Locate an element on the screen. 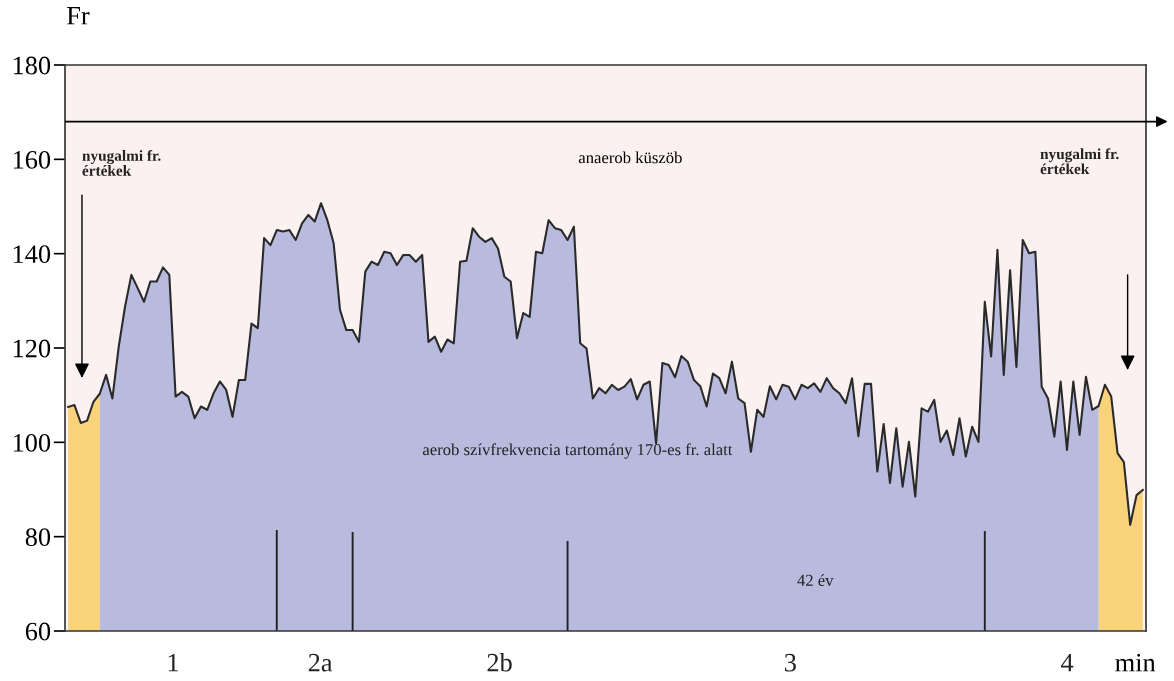 This screenshot has width=1174, height=681. annotation: 42 év is located at coordinates (815, 580).